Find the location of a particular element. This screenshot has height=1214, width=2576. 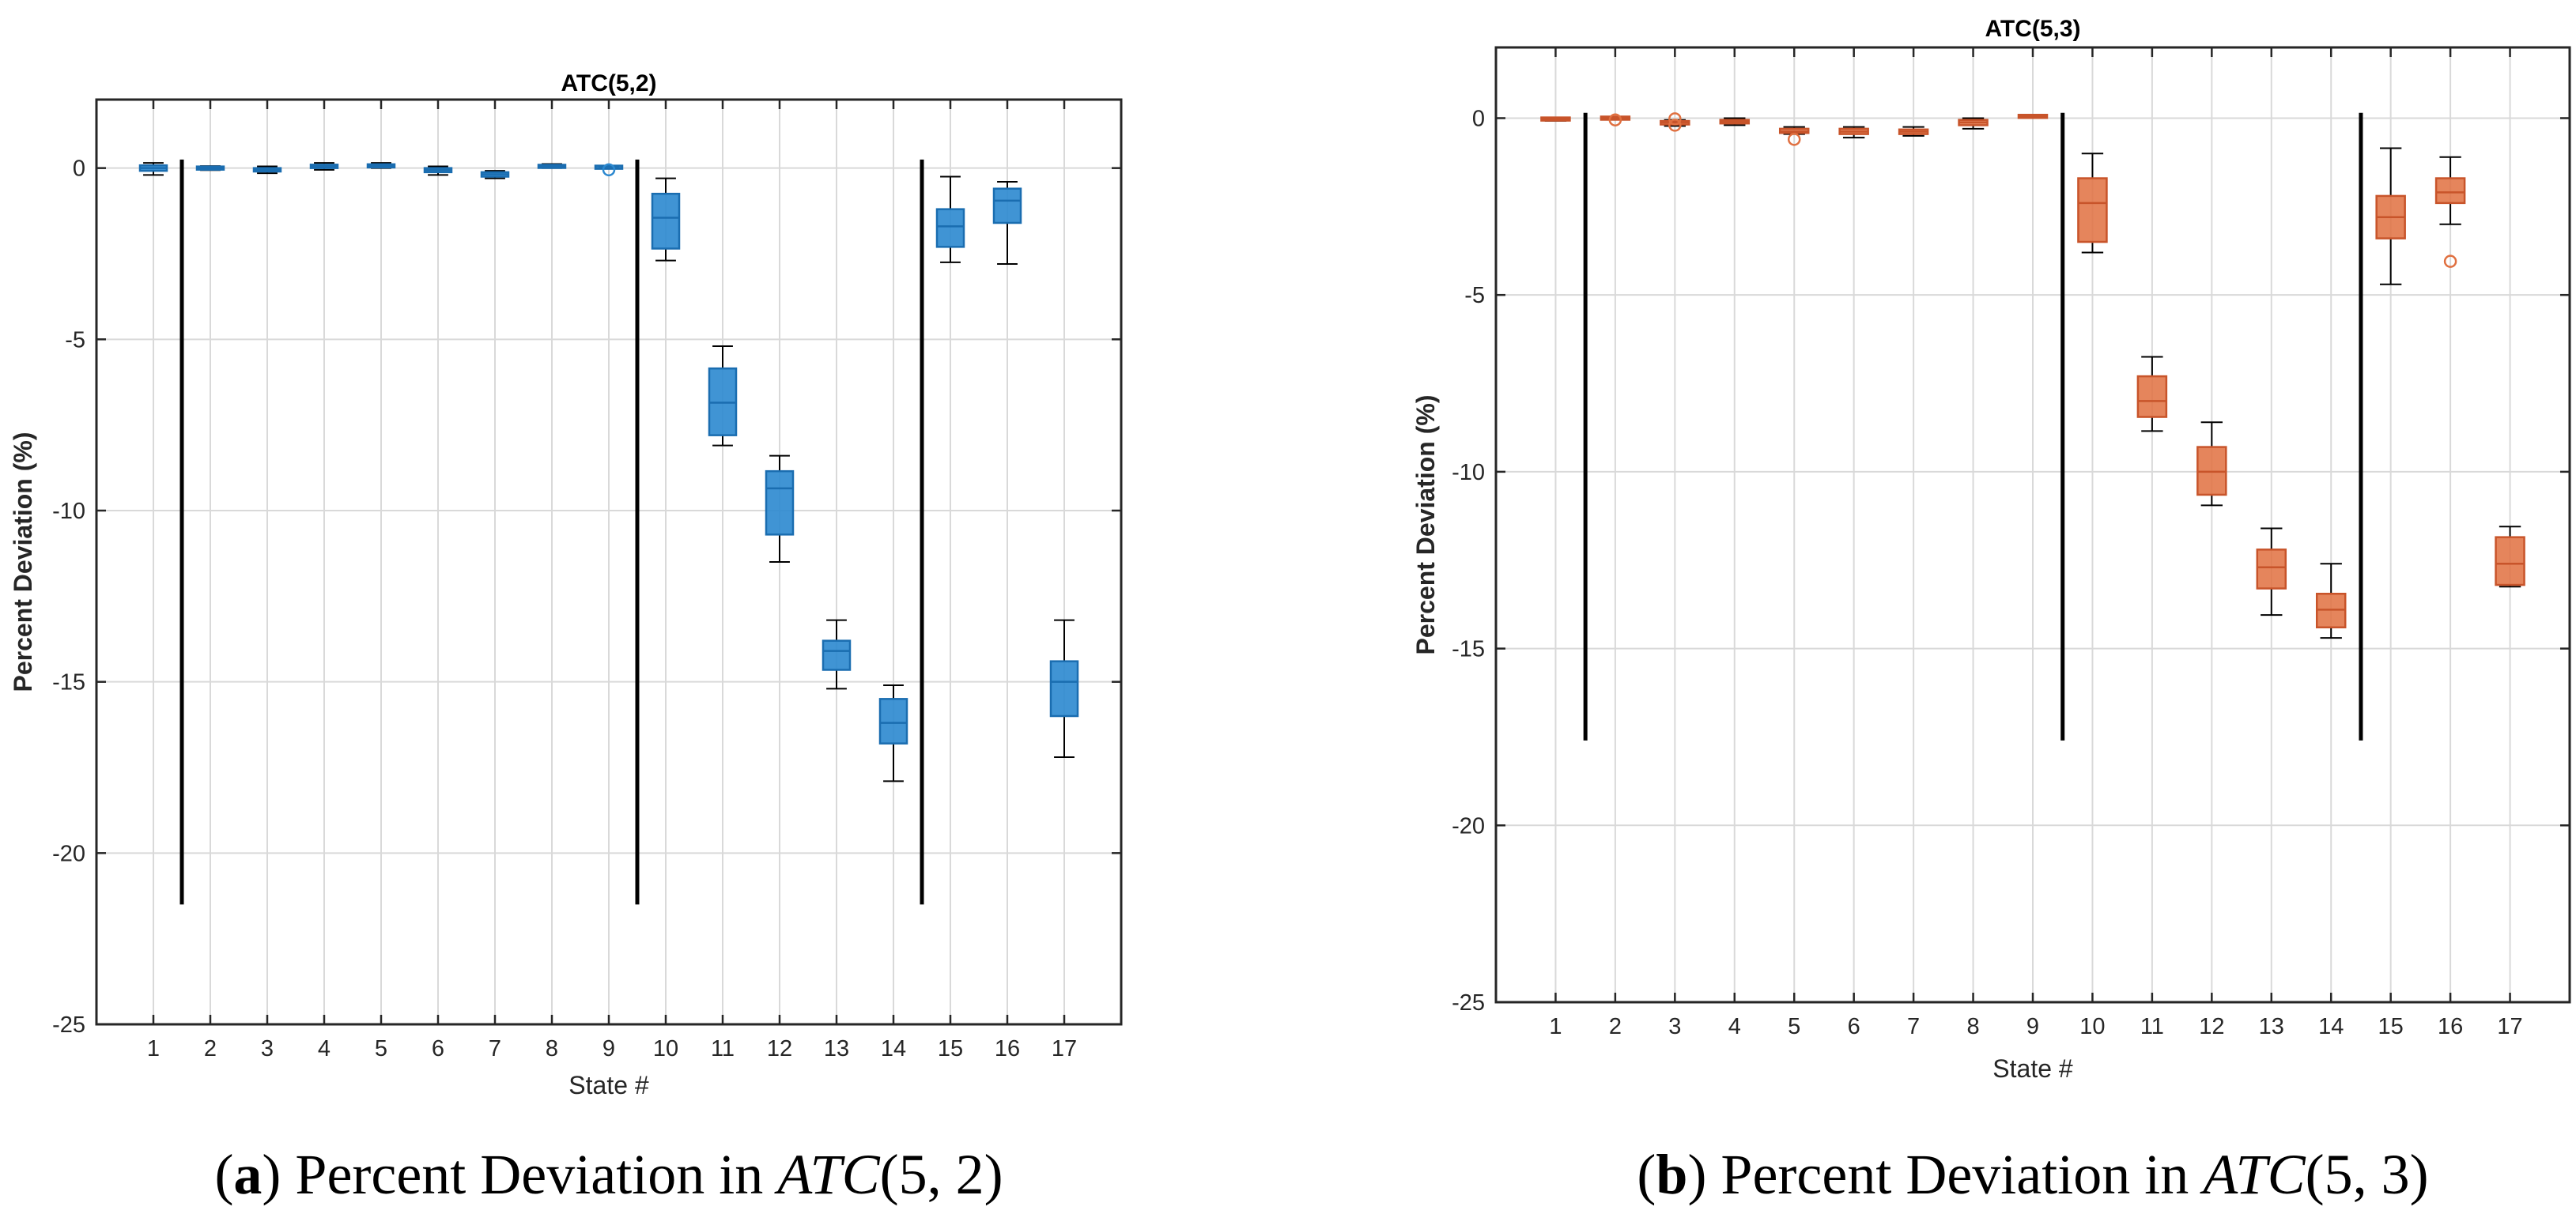

panel-b-xtick-label: 7 is located at coordinates (1913, 1026).